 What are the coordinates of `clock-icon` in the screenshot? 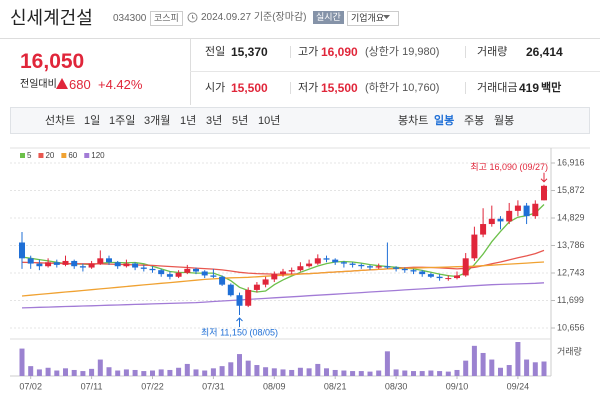 It's located at (192, 17).